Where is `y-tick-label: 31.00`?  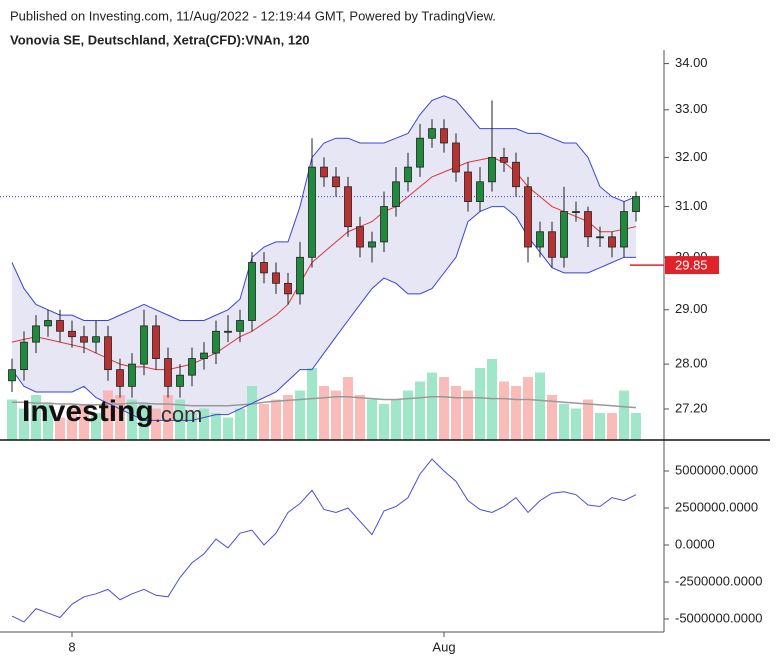
y-tick-label: 31.00 is located at coordinates (691, 205).